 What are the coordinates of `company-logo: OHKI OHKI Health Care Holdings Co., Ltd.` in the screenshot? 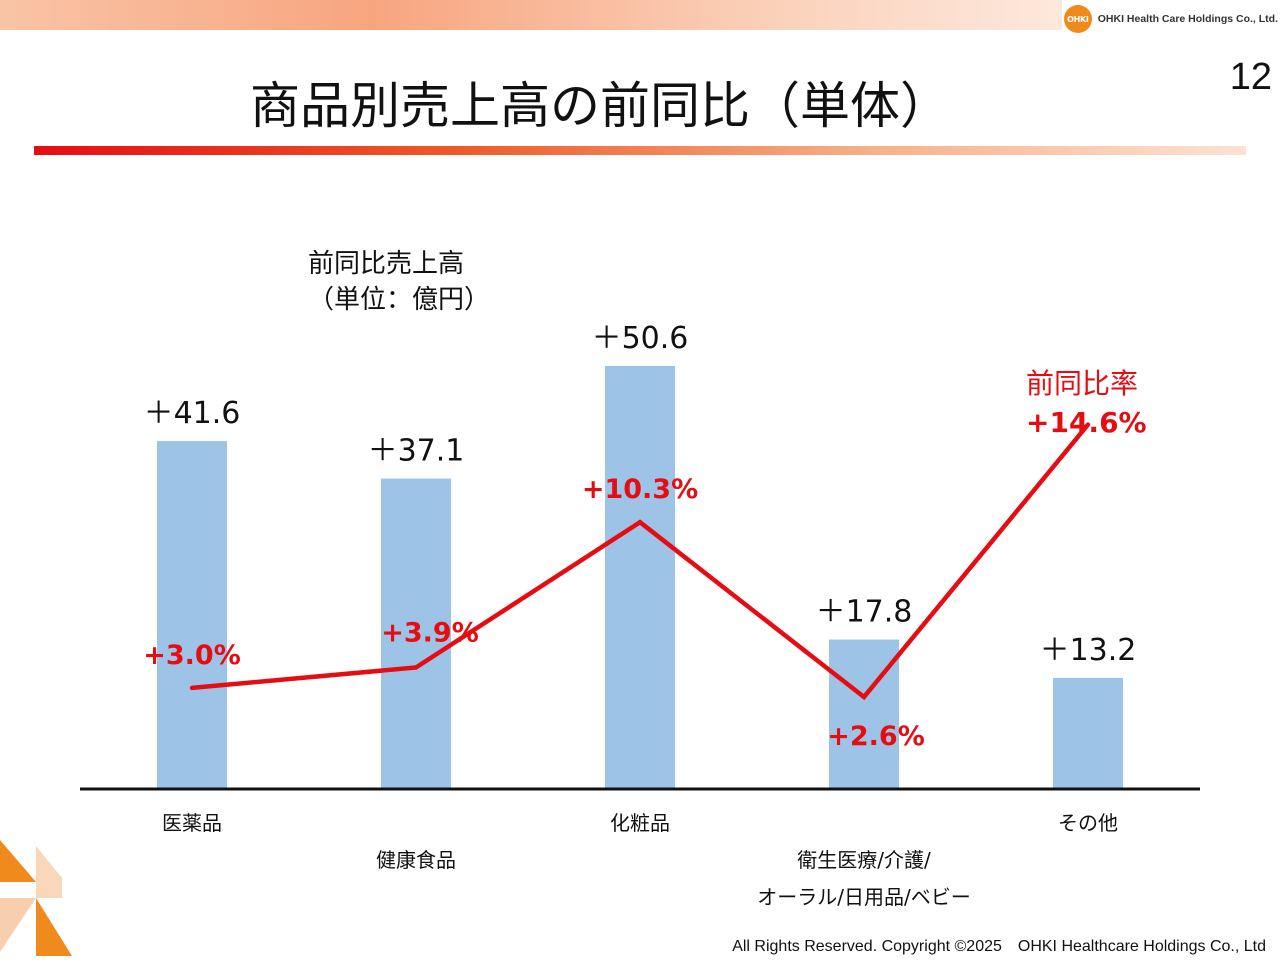 It's located at (1171, 19).